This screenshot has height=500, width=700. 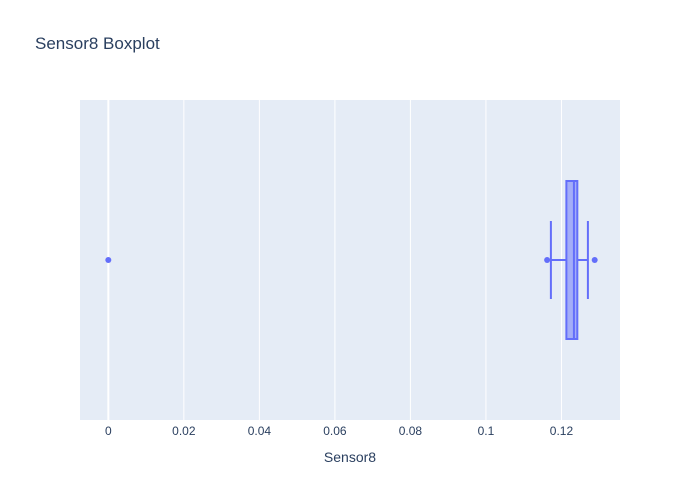 I want to click on chart-title: Sensor8 Boxplot, so click(x=97, y=43).